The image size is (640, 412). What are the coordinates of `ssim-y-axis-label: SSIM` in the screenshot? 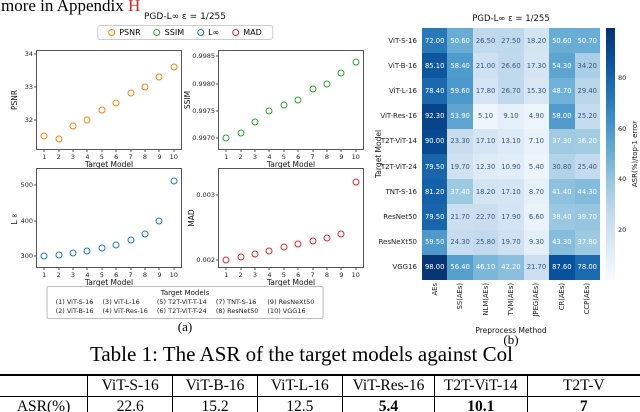 It's located at (187, 100).